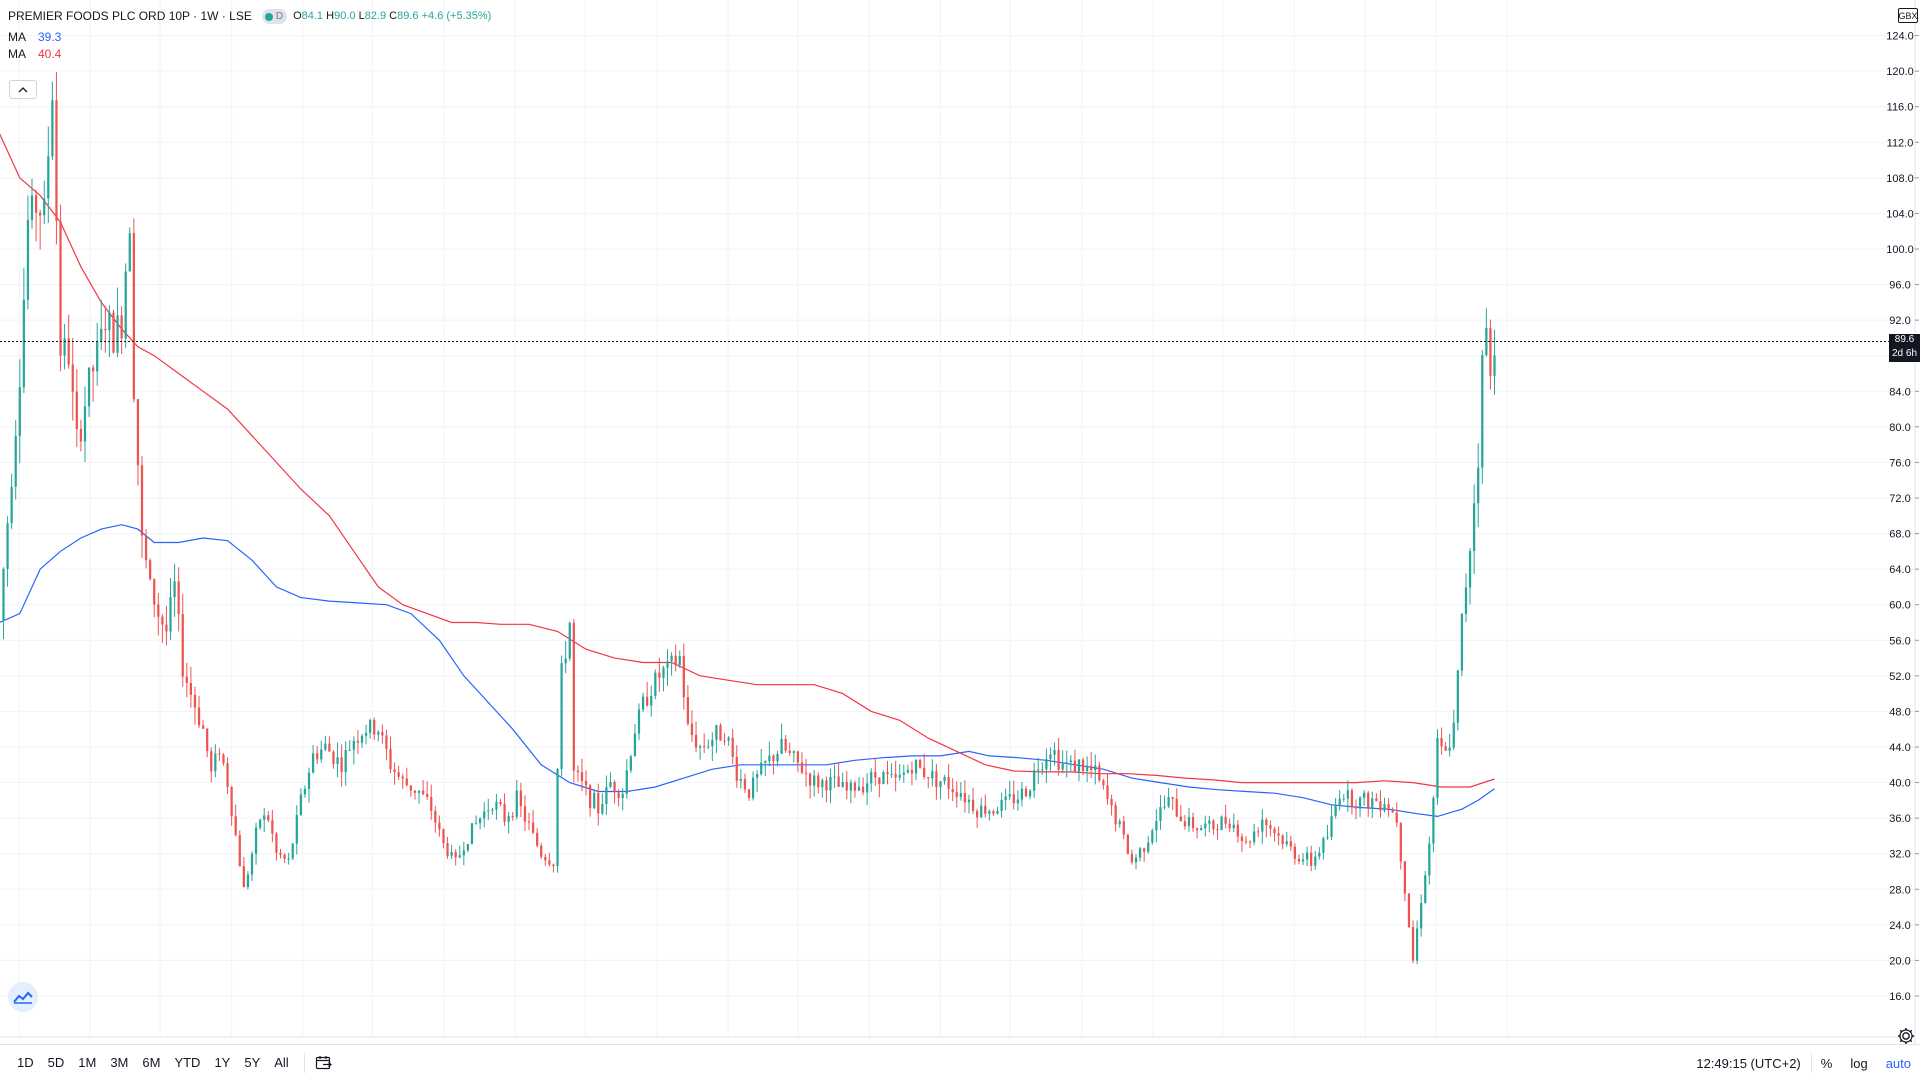  What do you see at coordinates (1859, 1063) in the screenshot?
I see `log-scale-toggle: log` at bounding box center [1859, 1063].